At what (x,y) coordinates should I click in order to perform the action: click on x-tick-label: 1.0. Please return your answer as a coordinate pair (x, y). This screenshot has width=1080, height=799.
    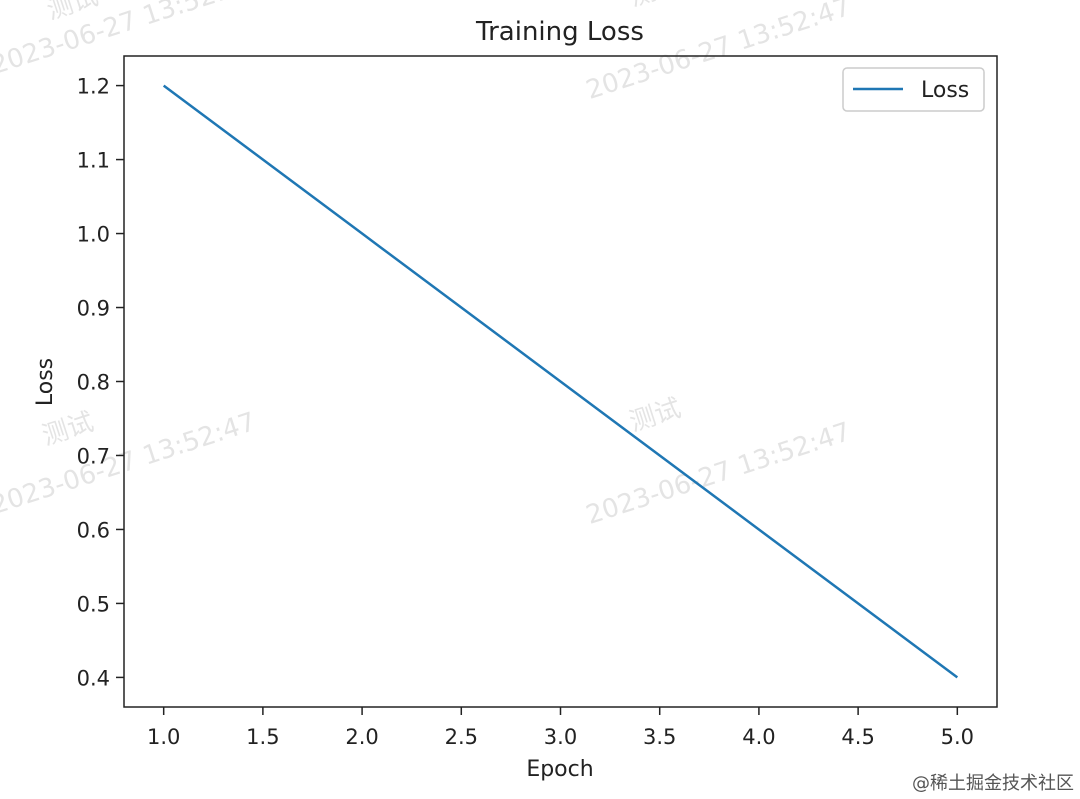
    Looking at the image, I should click on (163, 737).